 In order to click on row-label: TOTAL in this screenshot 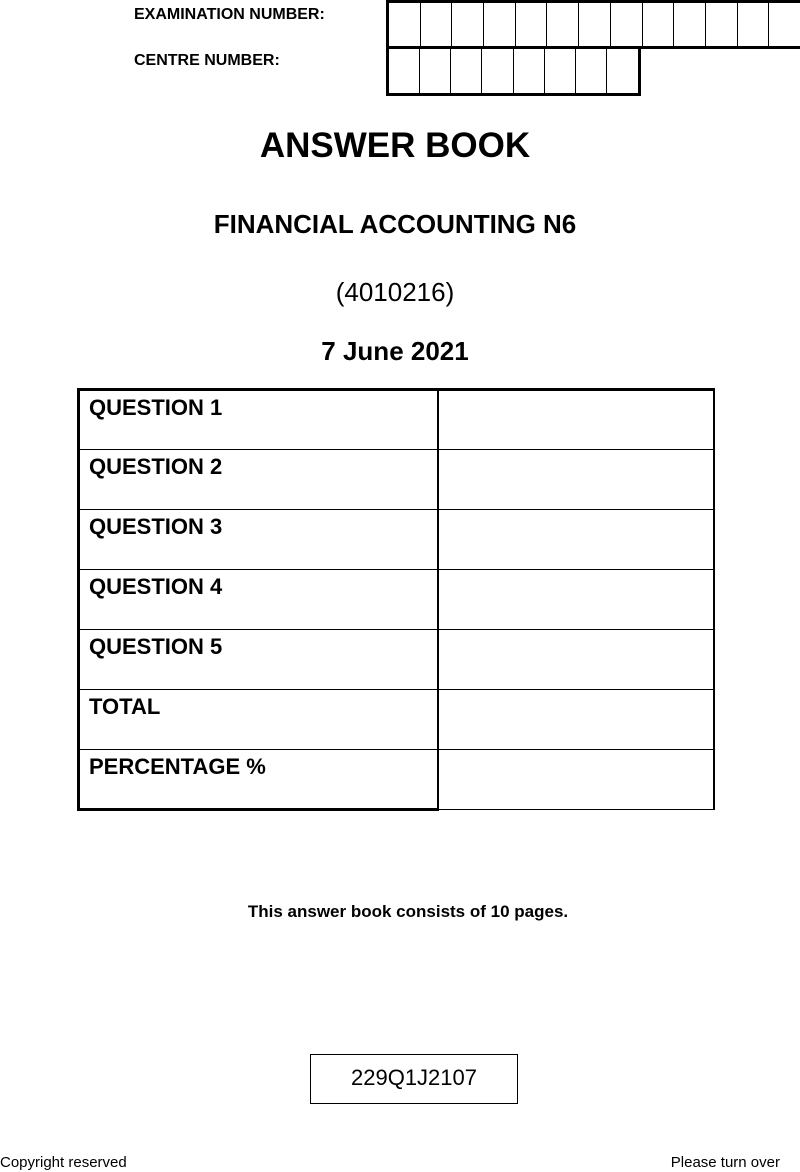, I will do `click(258, 719)`.